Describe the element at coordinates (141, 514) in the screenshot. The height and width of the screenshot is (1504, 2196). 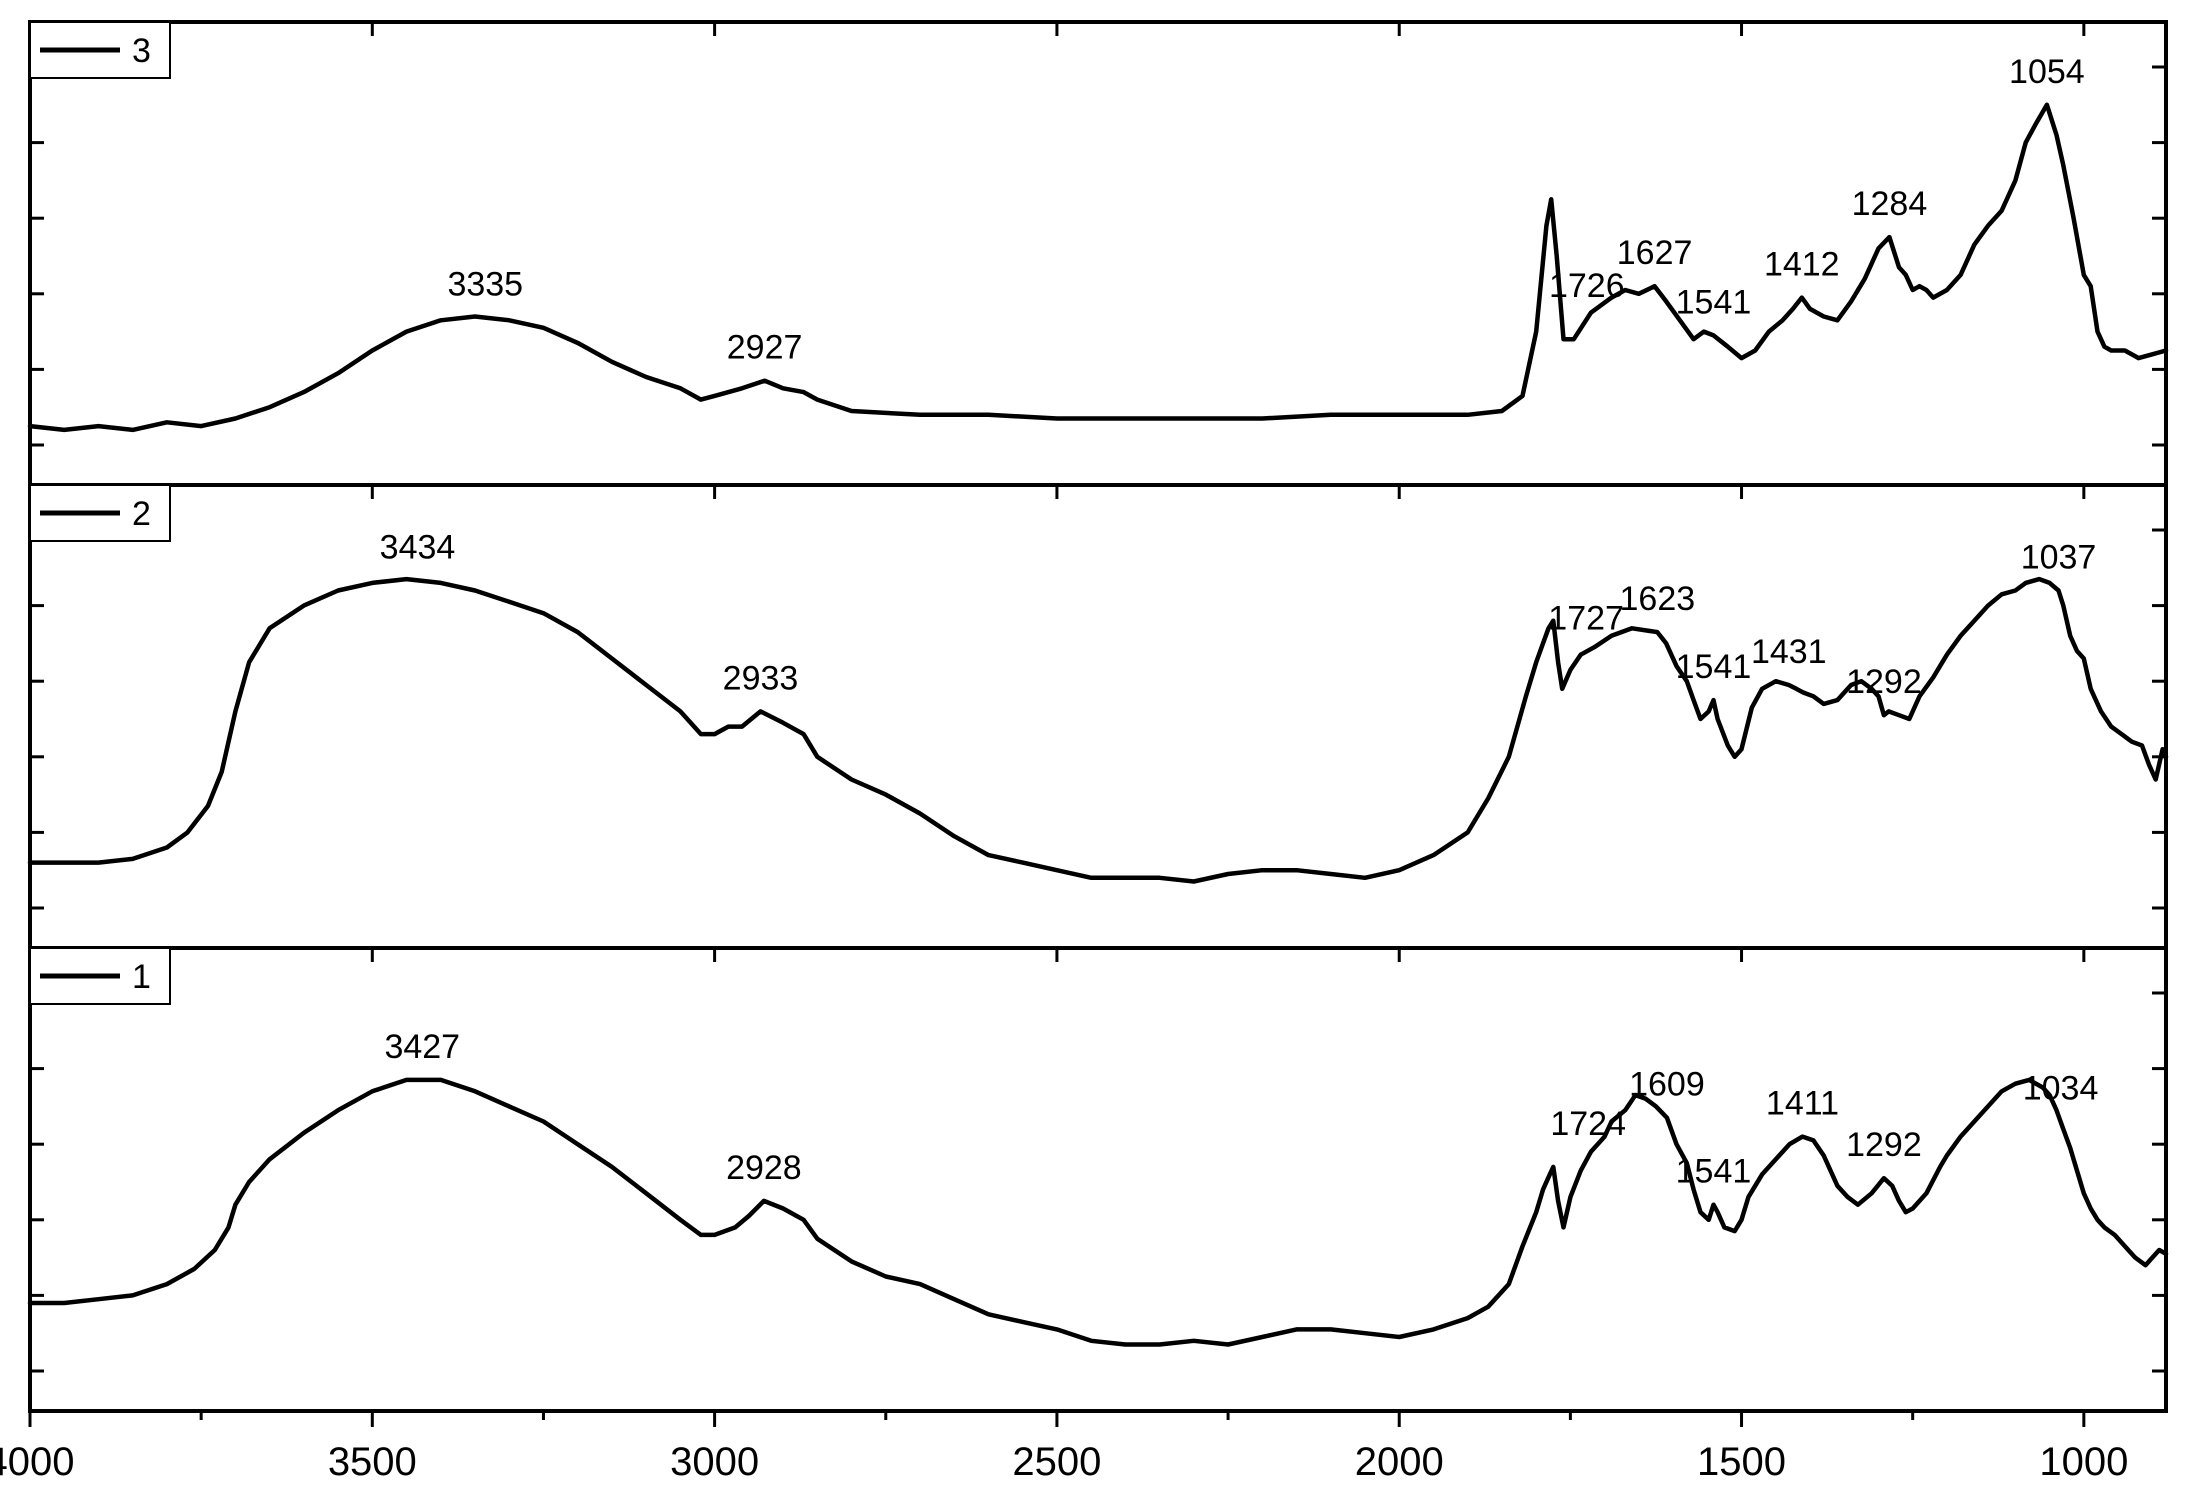
I see `legend-label: 2` at that location.